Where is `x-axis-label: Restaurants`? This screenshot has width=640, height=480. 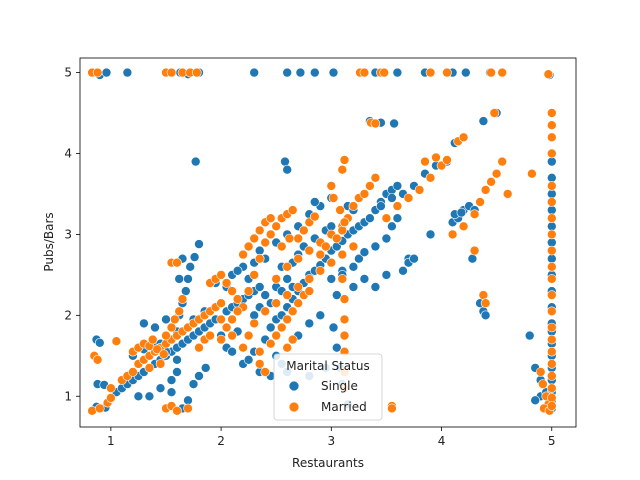
x-axis-label: Restaurants is located at coordinates (328, 463).